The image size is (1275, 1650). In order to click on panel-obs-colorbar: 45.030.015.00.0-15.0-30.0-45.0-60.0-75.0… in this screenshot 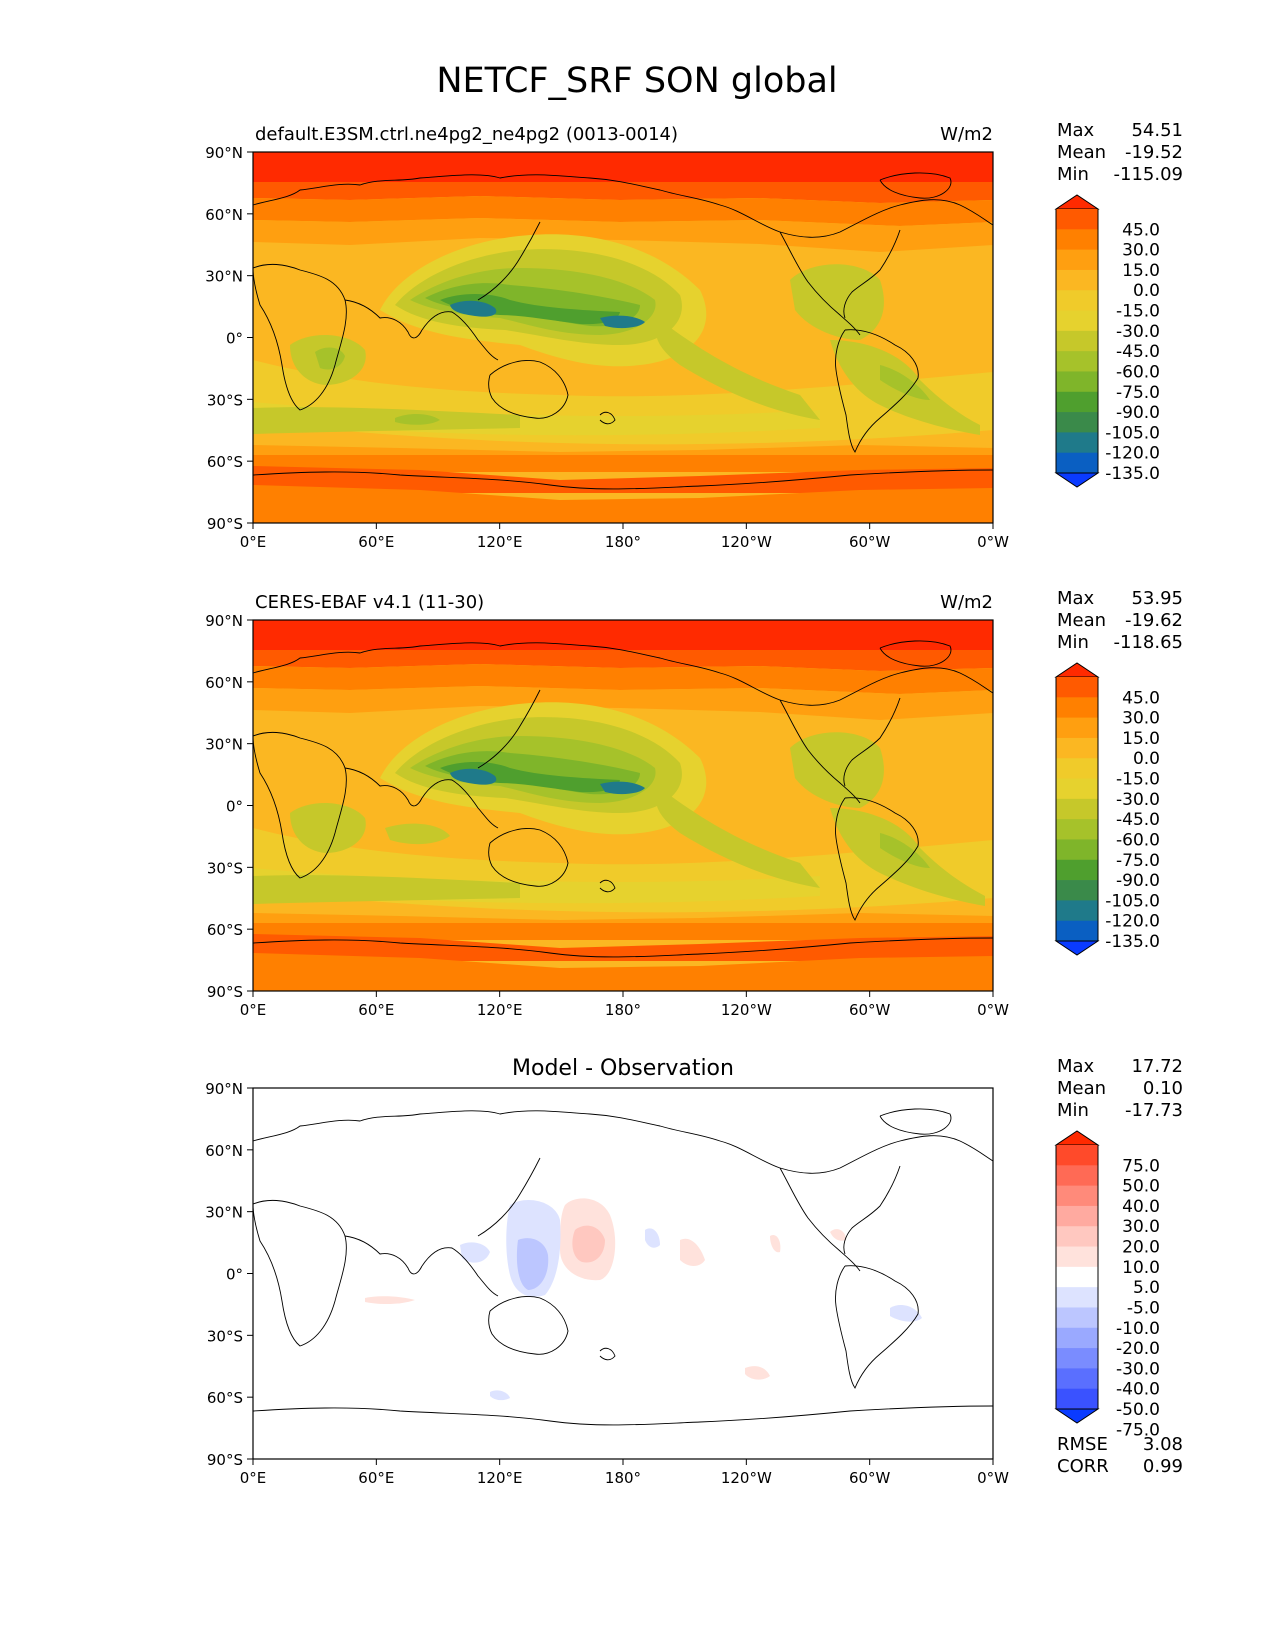, I will do `click(1107, 809)`.